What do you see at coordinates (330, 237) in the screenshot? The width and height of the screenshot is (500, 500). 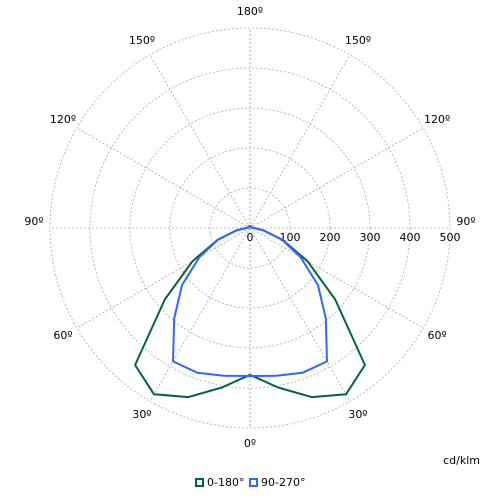 I see `r-tick-label: 200` at bounding box center [330, 237].